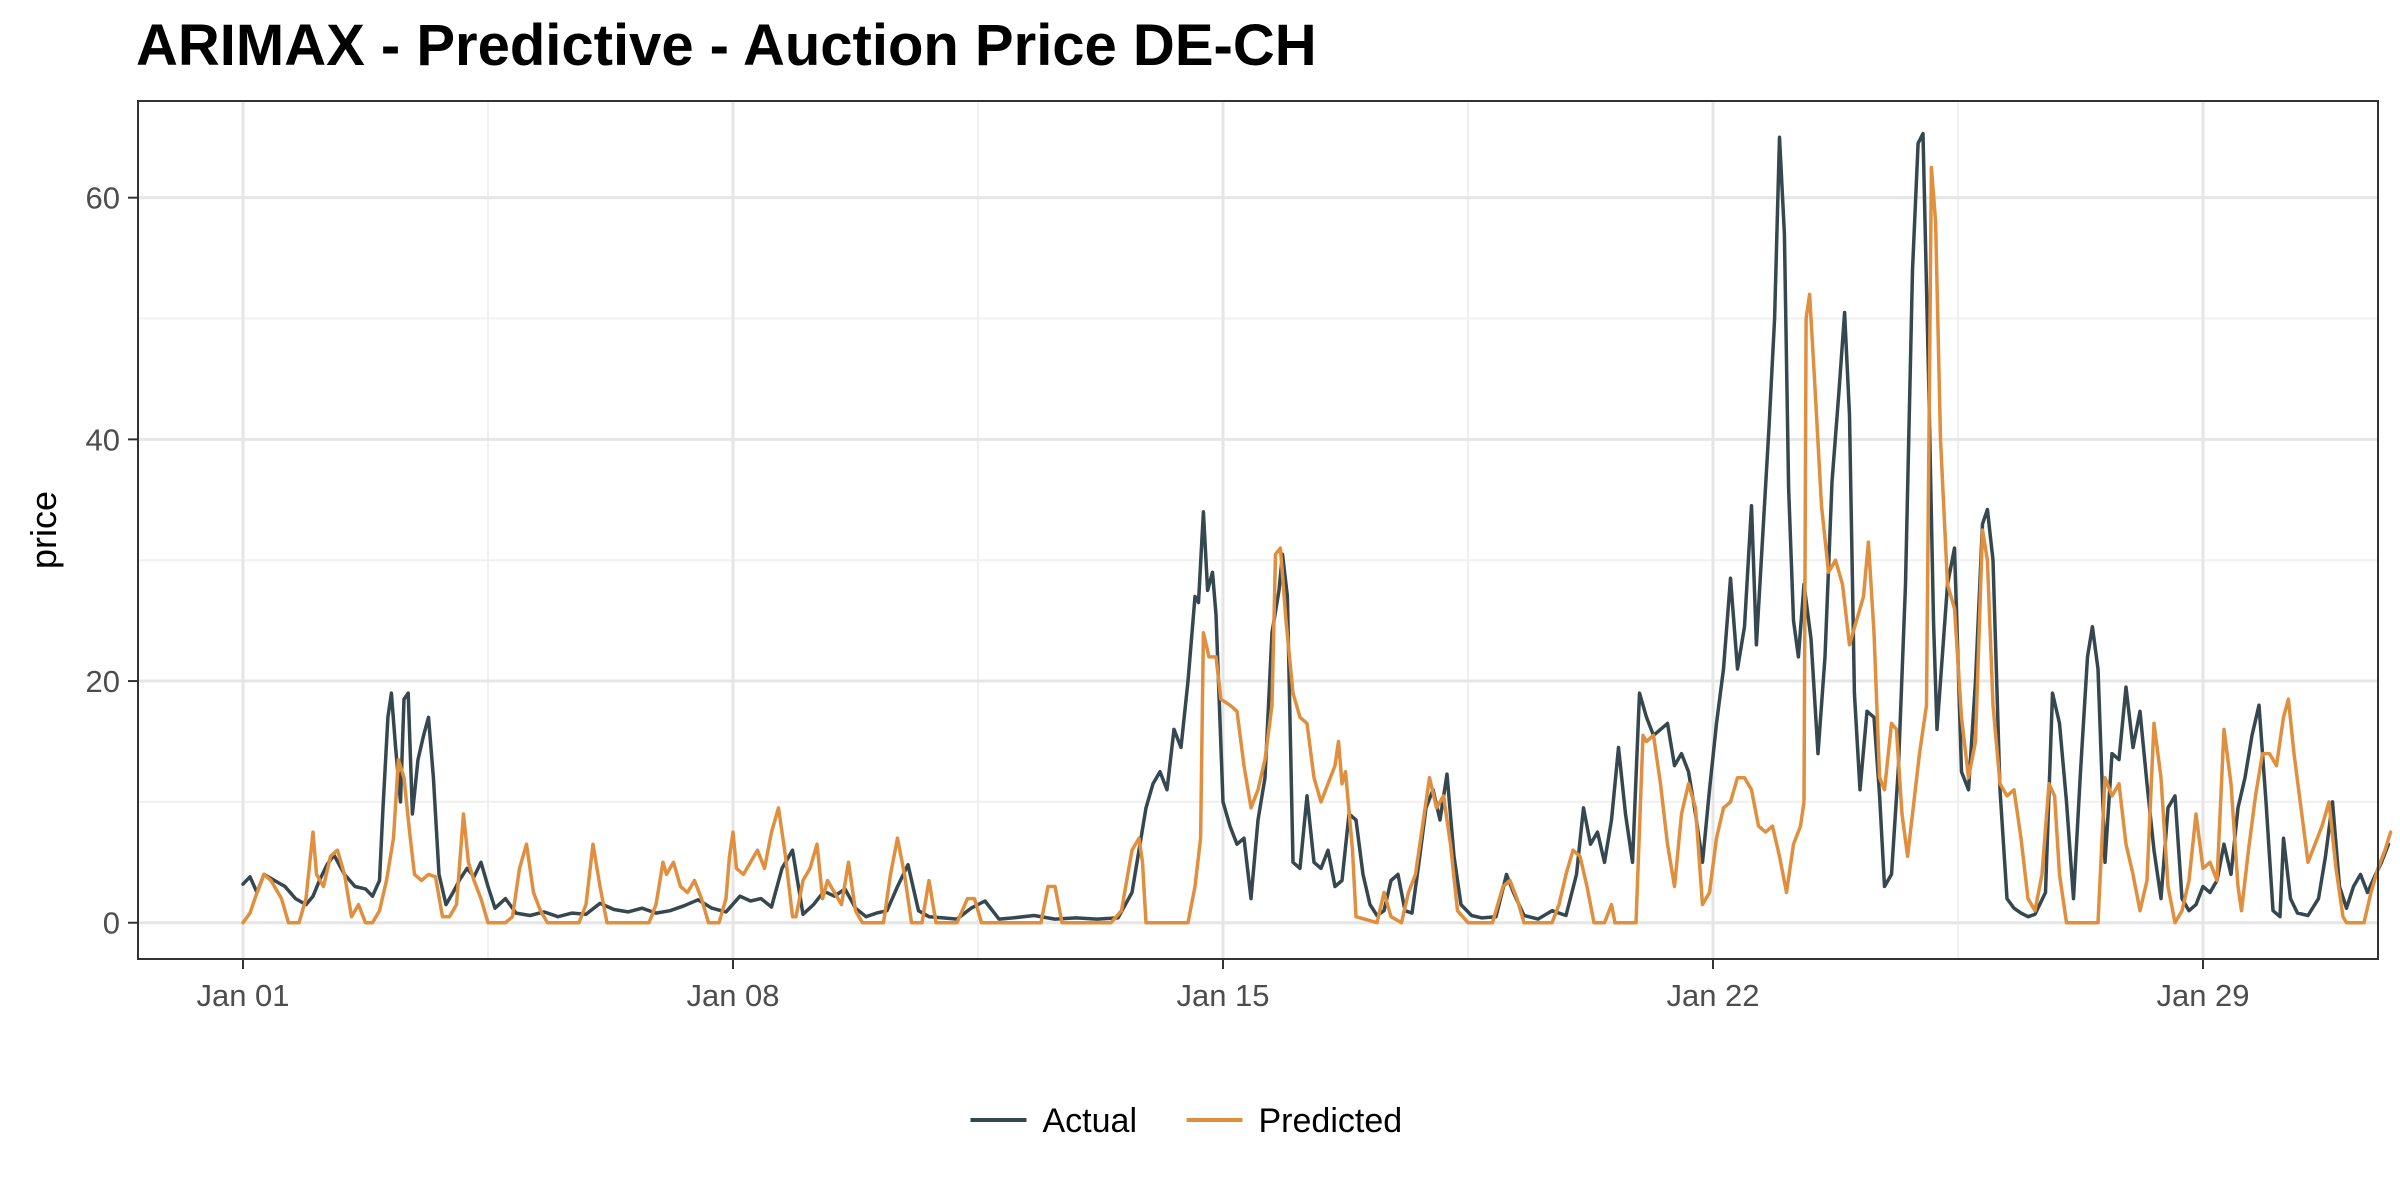 This screenshot has width=2400, height=1200. What do you see at coordinates (242, 995) in the screenshot?
I see `x-tick-label: Jan 01` at bounding box center [242, 995].